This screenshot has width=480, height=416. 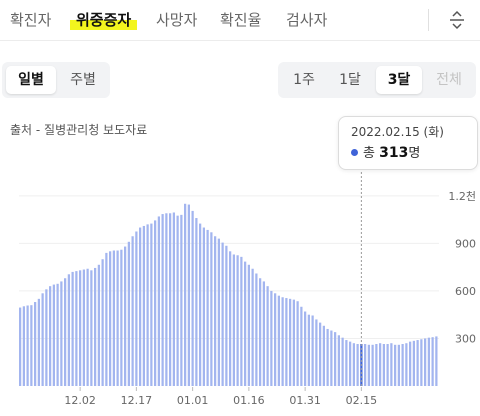 What do you see at coordinates (176, 19) in the screenshot?
I see `tab-deaths: 사망자` at bounding box center [176, 19].